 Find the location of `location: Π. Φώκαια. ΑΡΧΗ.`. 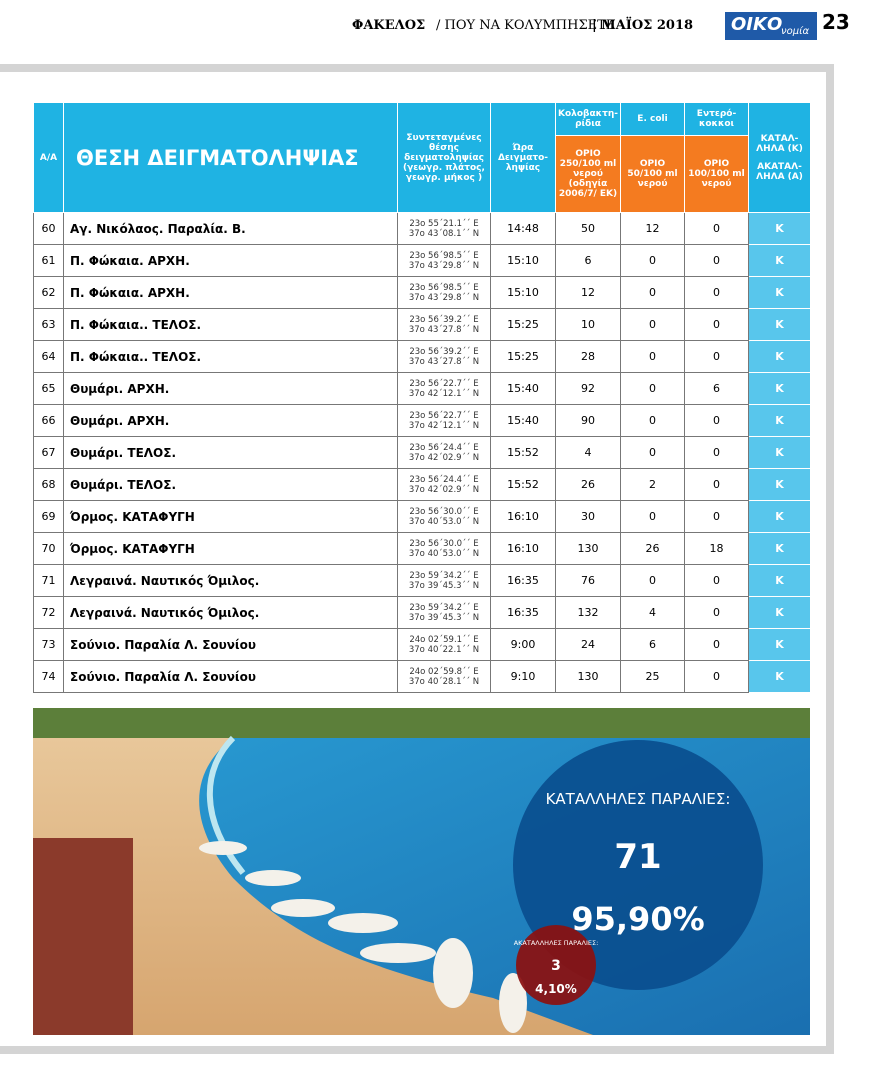

location: Π. Φώκαια. ΑΡΧΗ. is located at coordinates (230, 292).